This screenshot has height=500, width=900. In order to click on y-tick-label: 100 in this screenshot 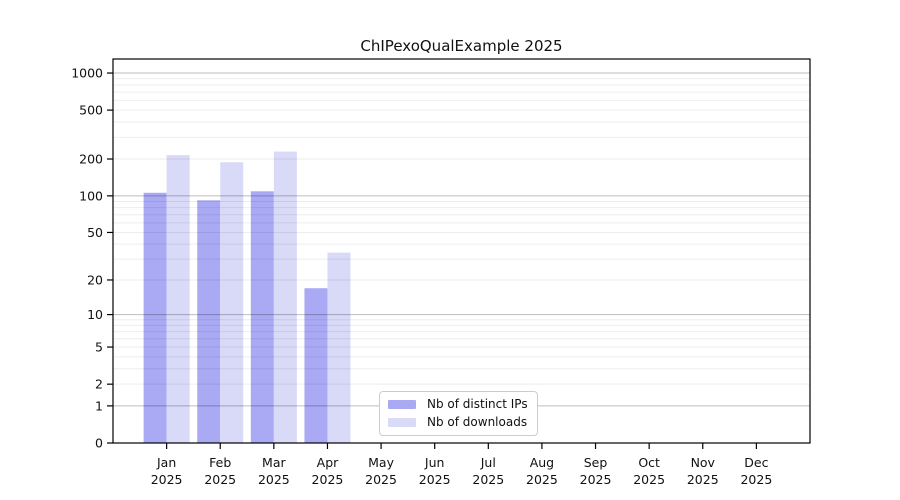, I will do `click(91, 195)`.